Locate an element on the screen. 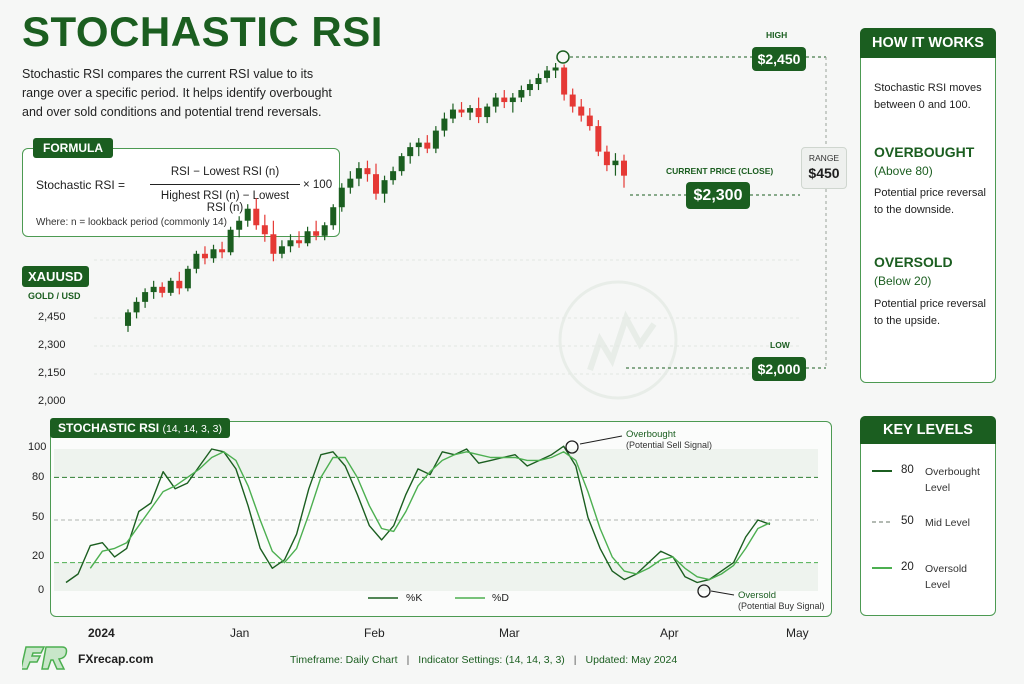 Image resolution: width=1024 pixels, height=684 pixels. key-levels-swatches is located at coordinates (882, 519).